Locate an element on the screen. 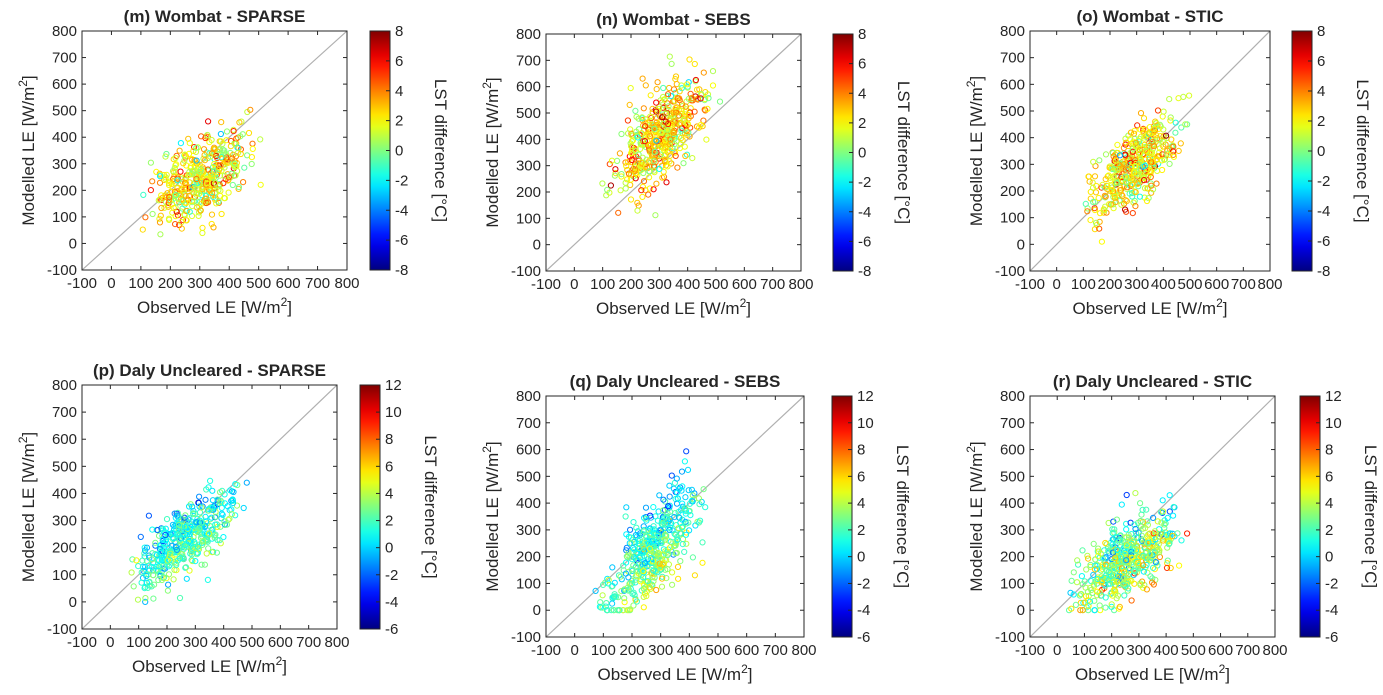  y-tick-label: 800 is located at coordinates (1012, 31).